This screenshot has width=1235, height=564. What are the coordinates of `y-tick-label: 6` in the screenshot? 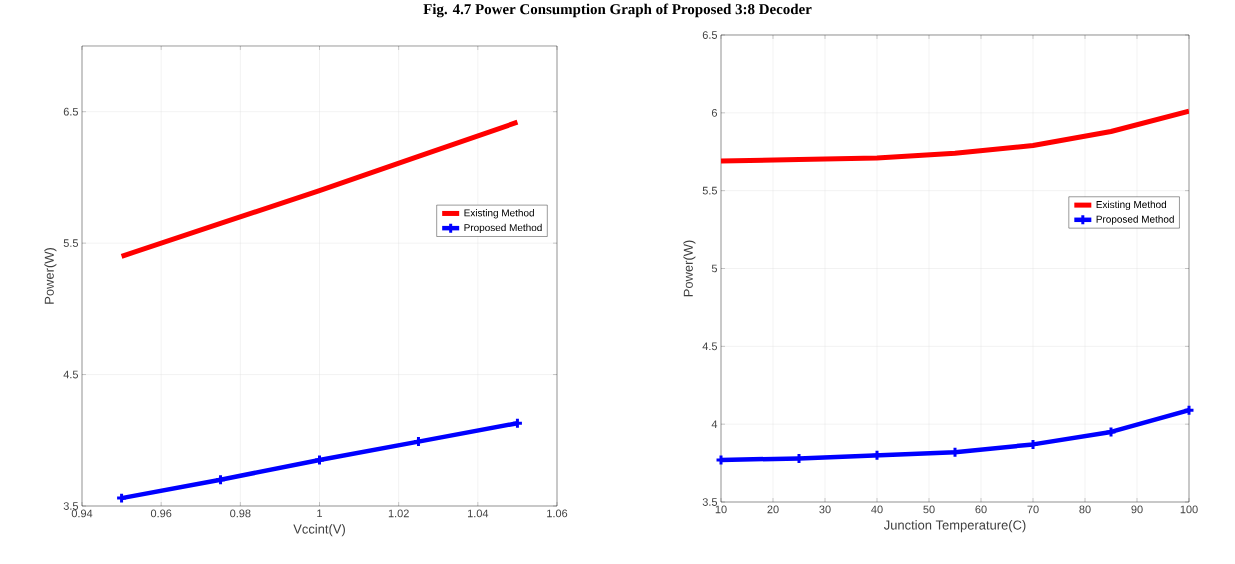 It's located at (714, 112).